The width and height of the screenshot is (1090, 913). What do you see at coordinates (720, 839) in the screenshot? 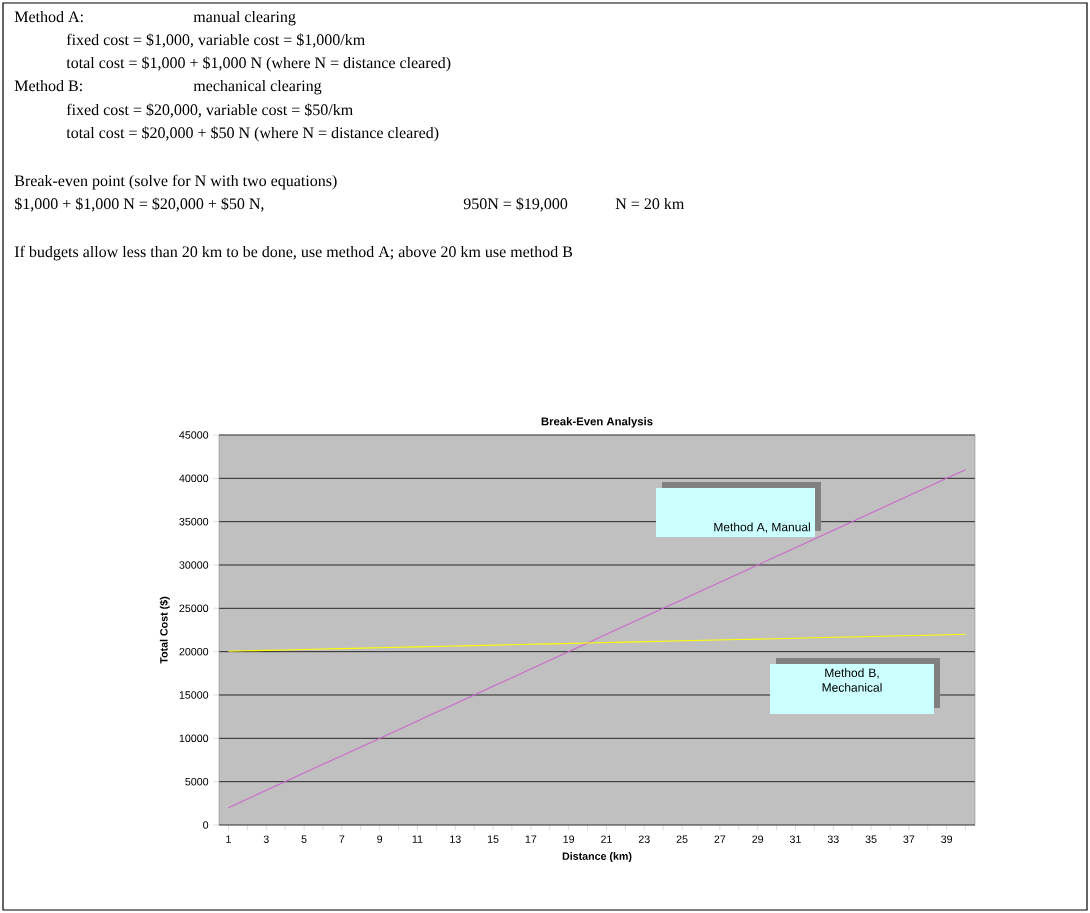
I see `x-tick-label: 27` at bounding box center [720, 839].